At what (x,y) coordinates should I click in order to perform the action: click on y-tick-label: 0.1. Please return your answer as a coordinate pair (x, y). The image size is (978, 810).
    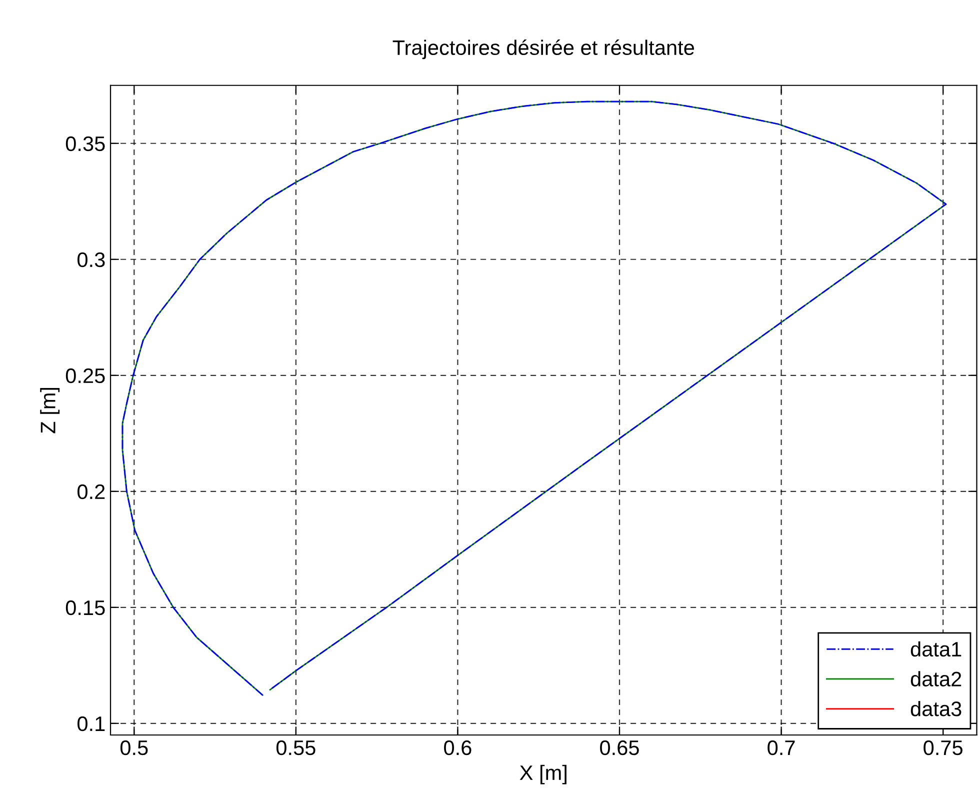
    Looking at the image, I should click on (91, 724).